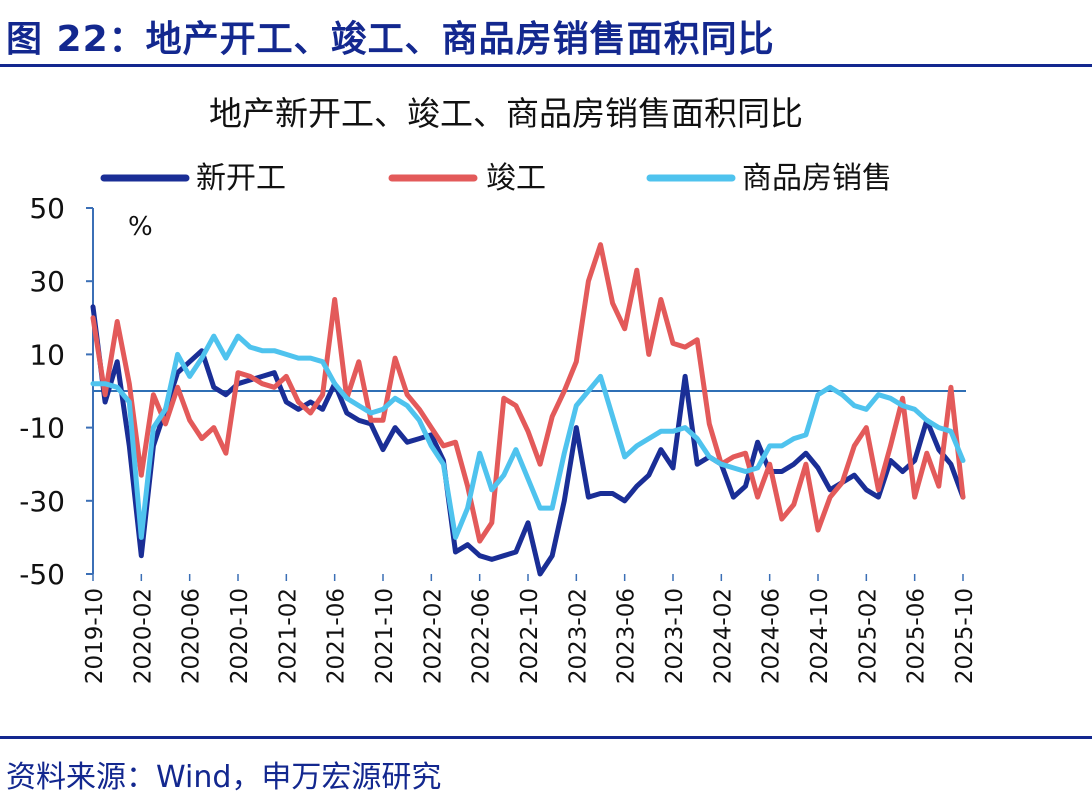 This screenshot has height=804, width=1092. Describe the element at coordinates (917, 636) in the screenshot. I see `x-tick-label: 2025-06` at that location.